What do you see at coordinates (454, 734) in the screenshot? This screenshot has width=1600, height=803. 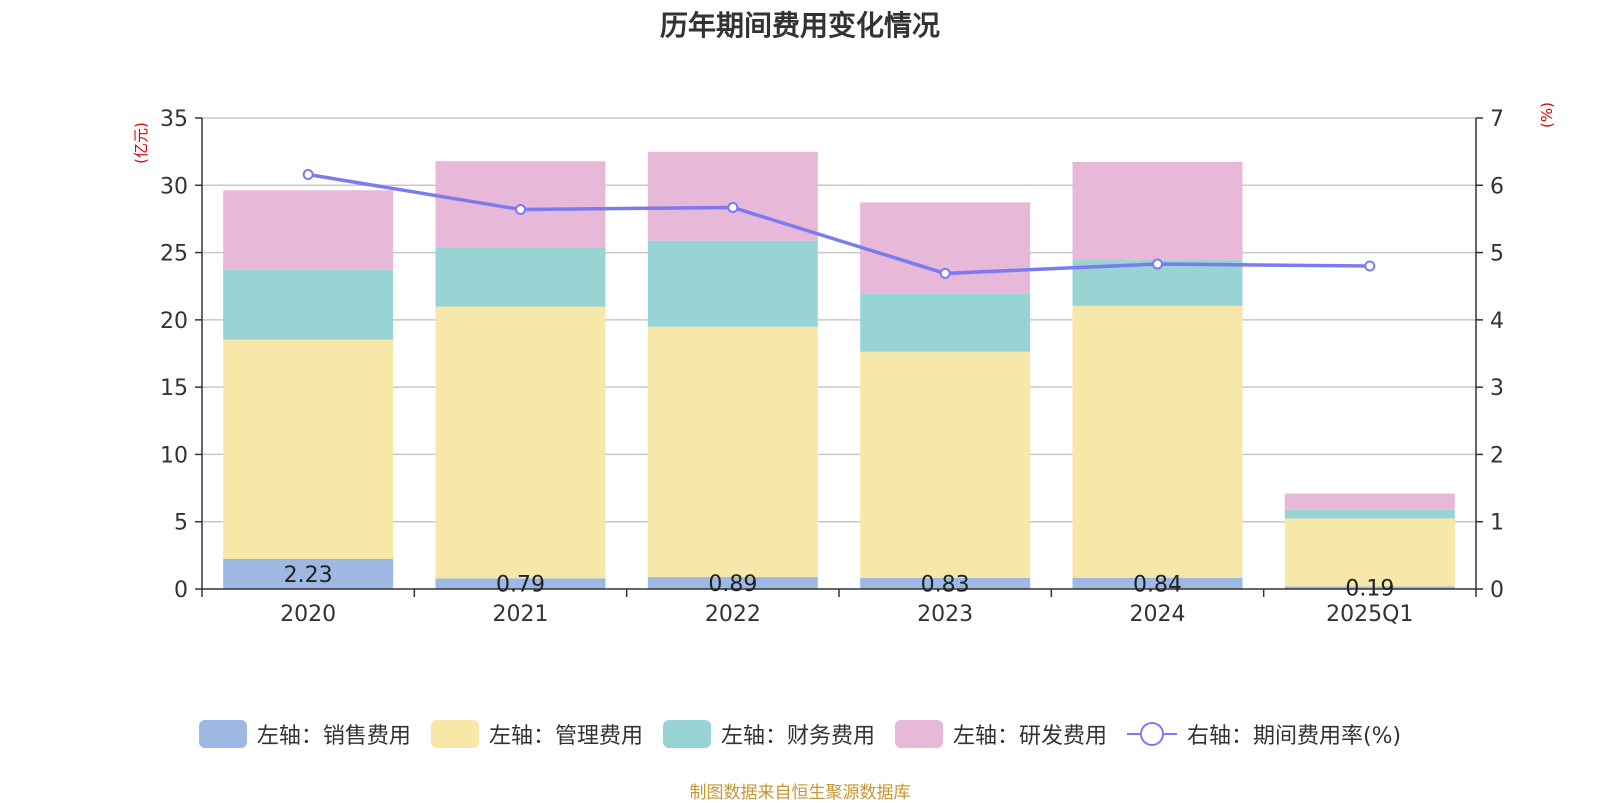 I see `legend-swatch-admin` at bounding box center [454, 734].